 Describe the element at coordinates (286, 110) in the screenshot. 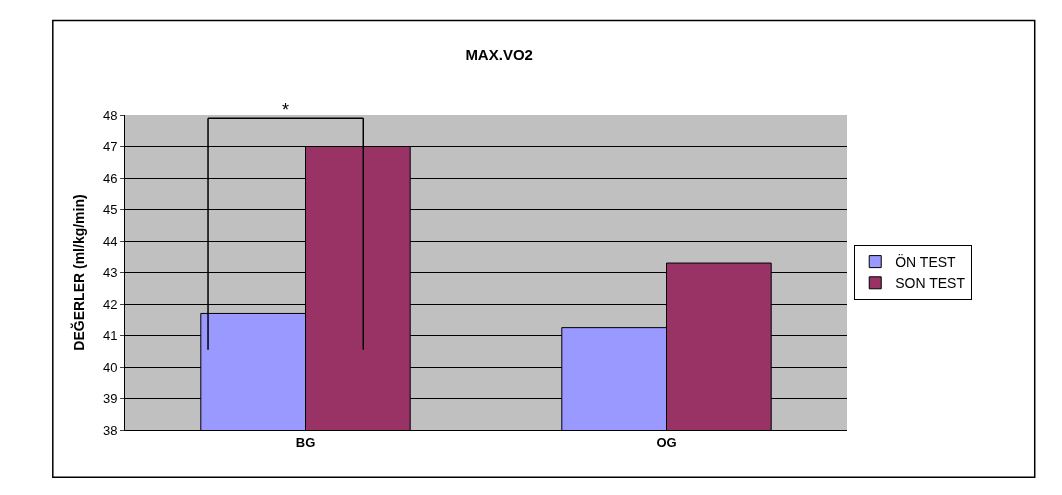

I see `annotation: *` at that location.